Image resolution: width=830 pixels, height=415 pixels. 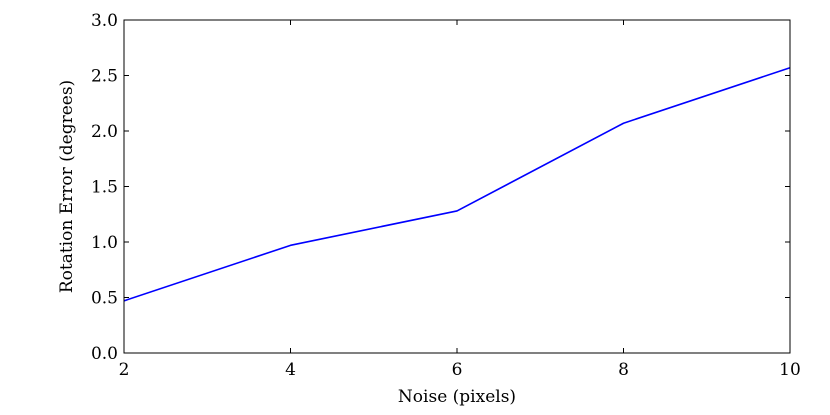 I want to click on x-tick-label: 10, so click(x=790, y=370).